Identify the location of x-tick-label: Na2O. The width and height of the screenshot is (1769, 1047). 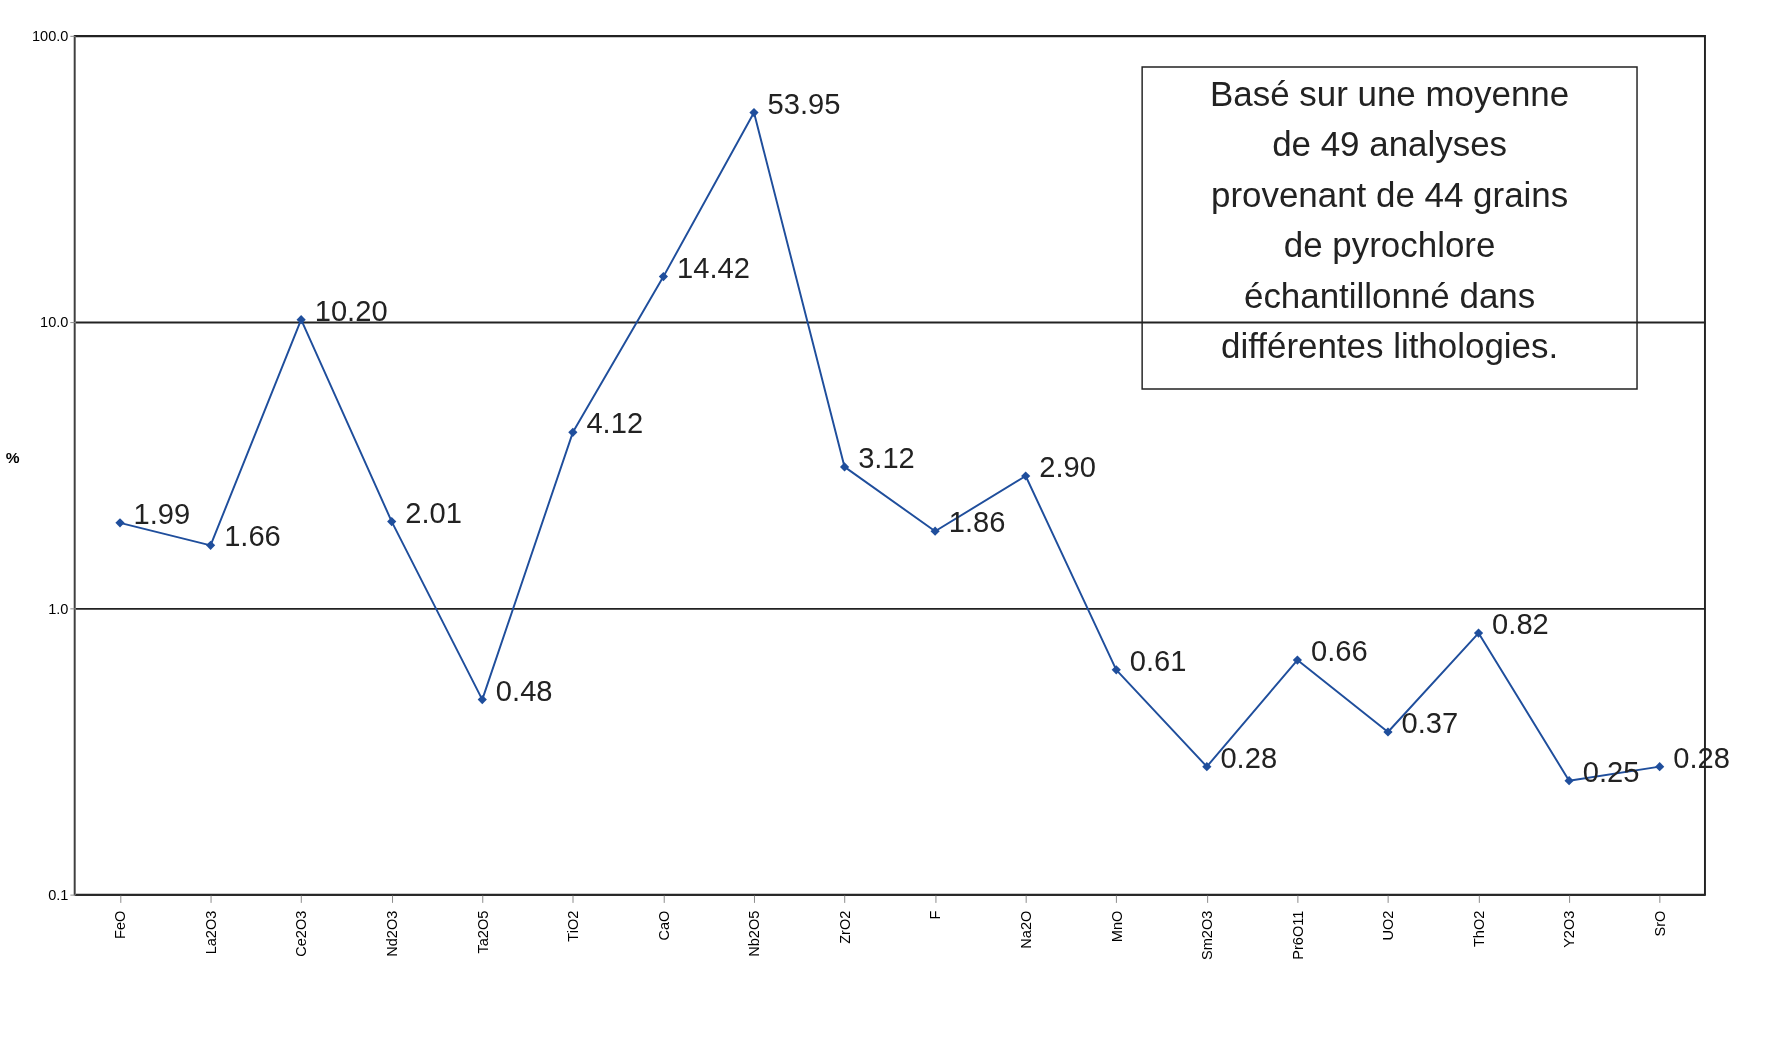
(1026, 929).